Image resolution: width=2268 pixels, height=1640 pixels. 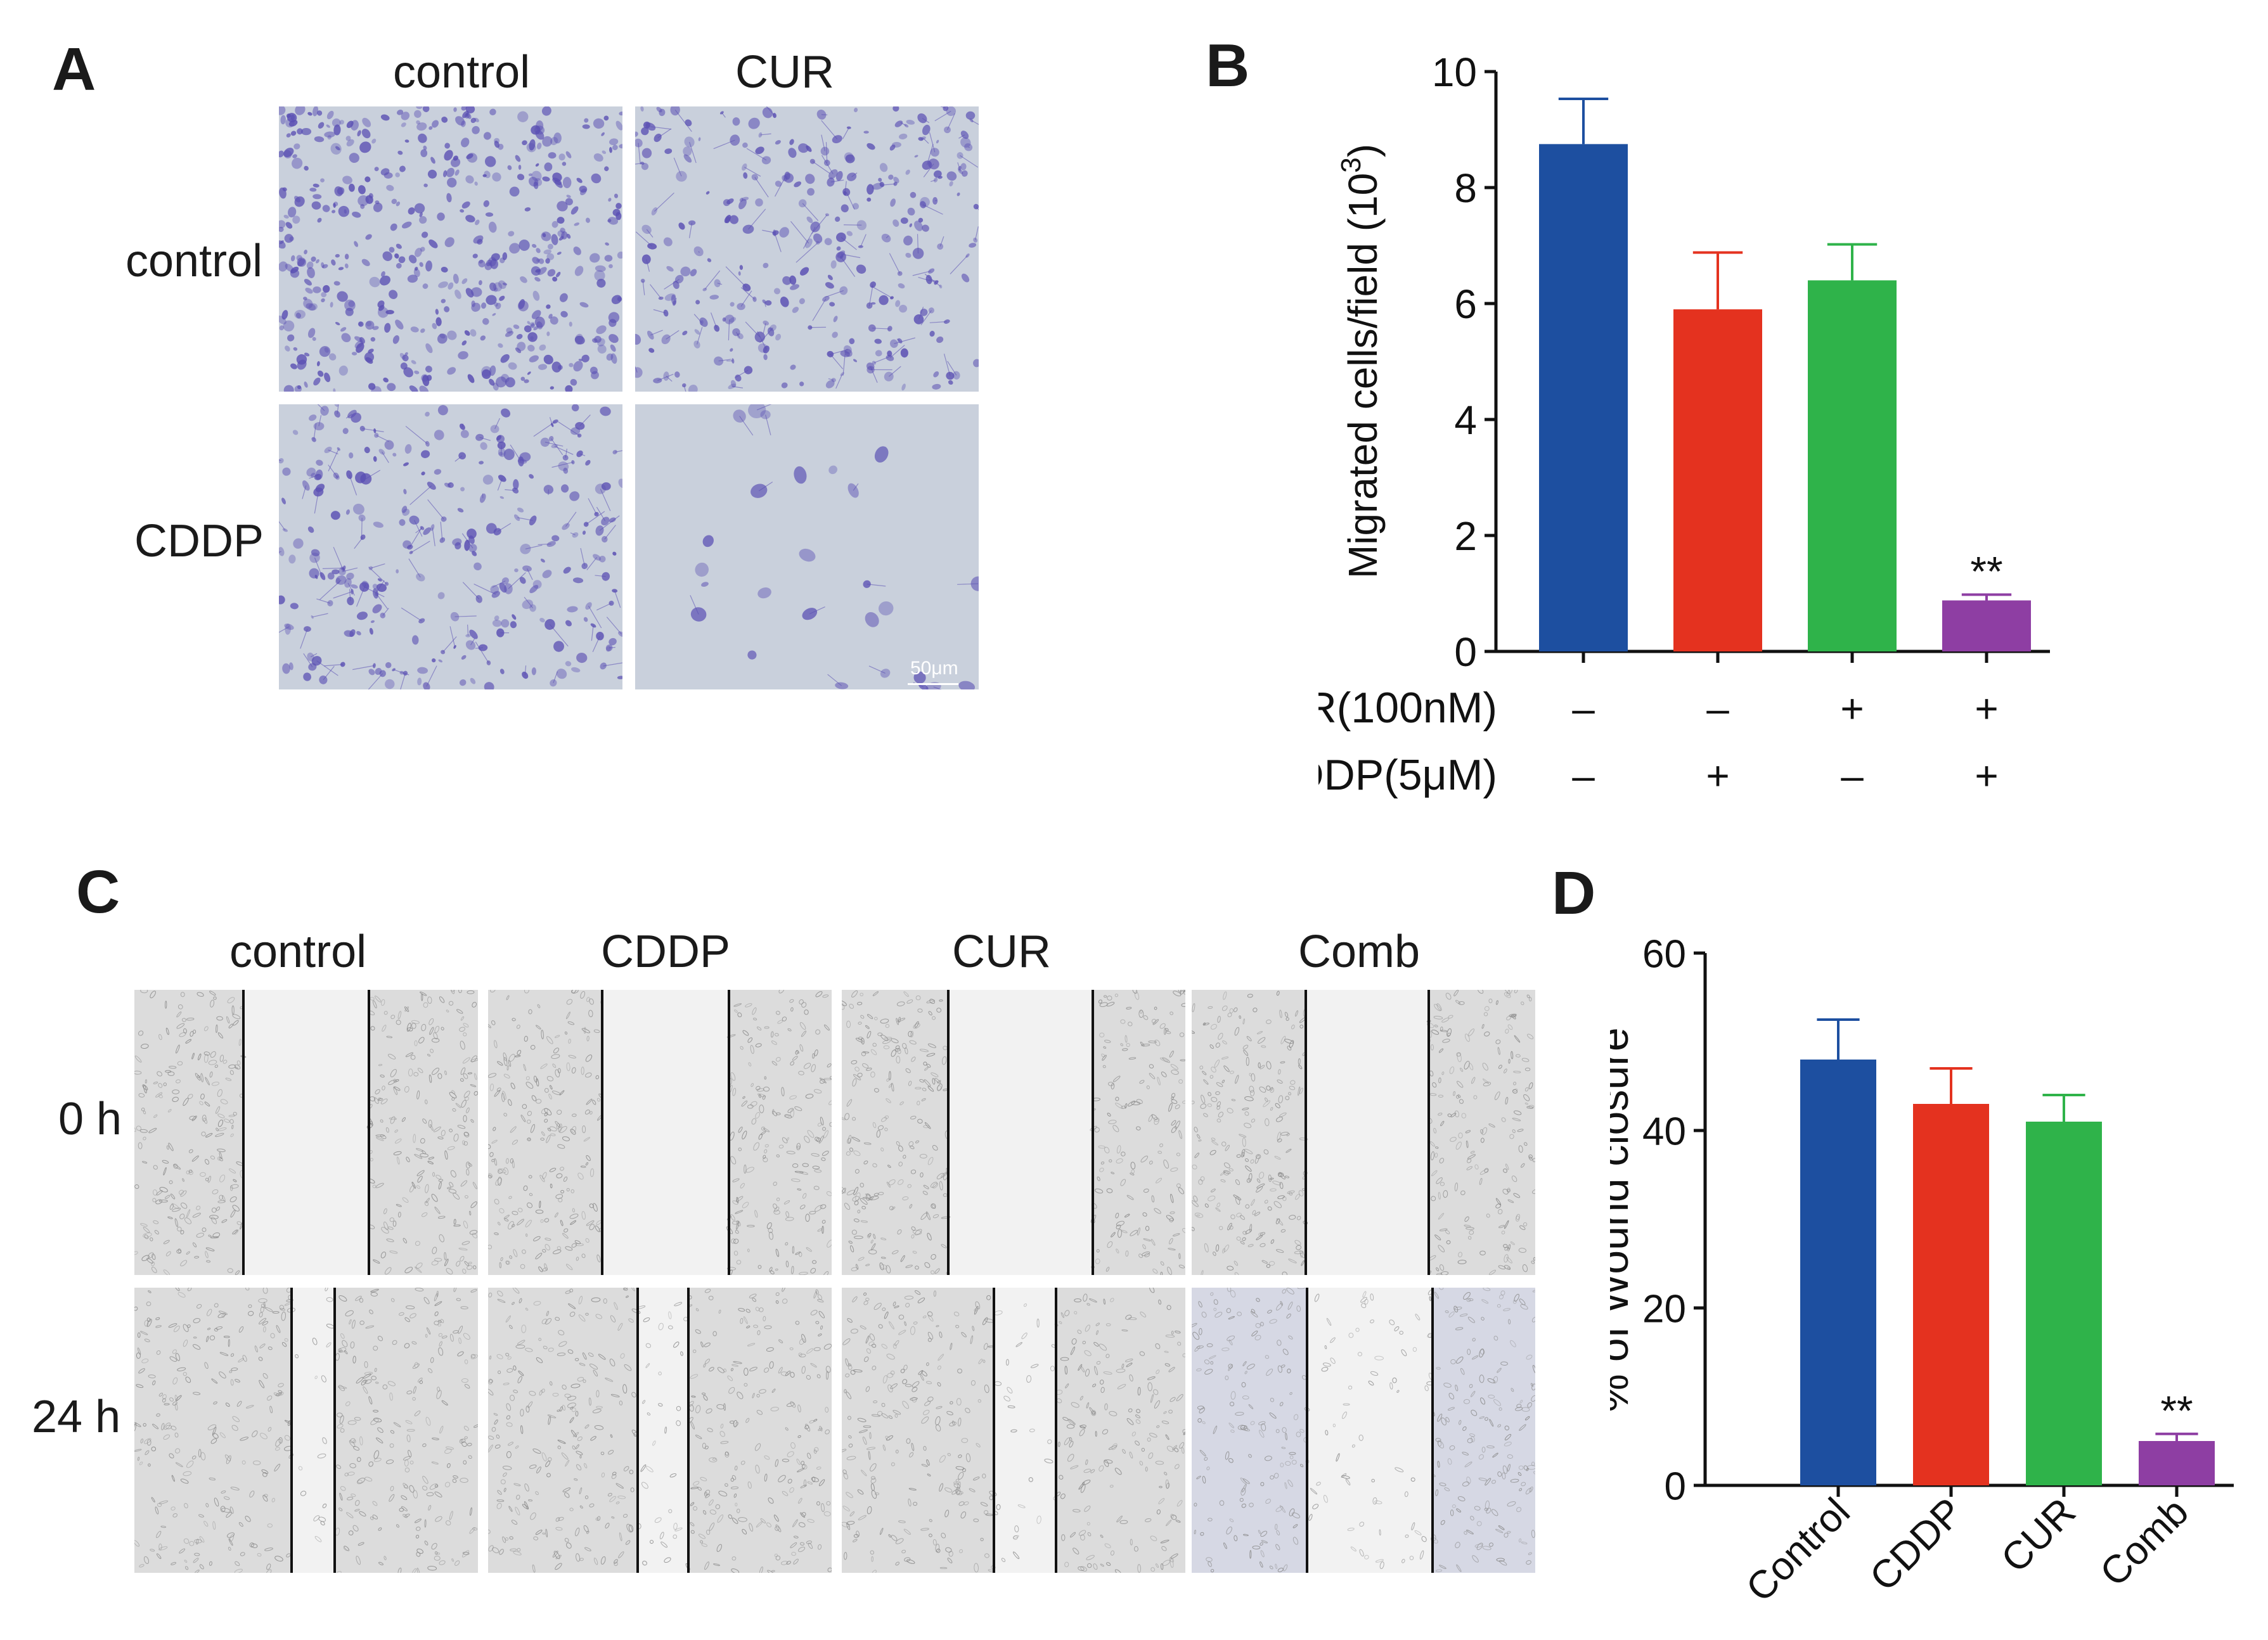 I want to click on panel-c-row-label-24h: 24 h, so click(x=76, y=1417).